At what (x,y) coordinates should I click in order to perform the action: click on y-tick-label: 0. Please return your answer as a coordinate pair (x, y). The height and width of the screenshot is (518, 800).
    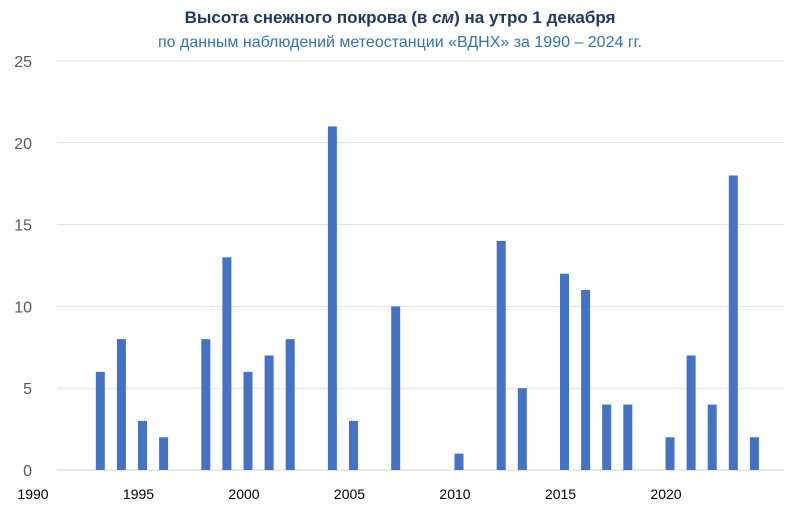
    Looking at the image, I should click on (27, 471).